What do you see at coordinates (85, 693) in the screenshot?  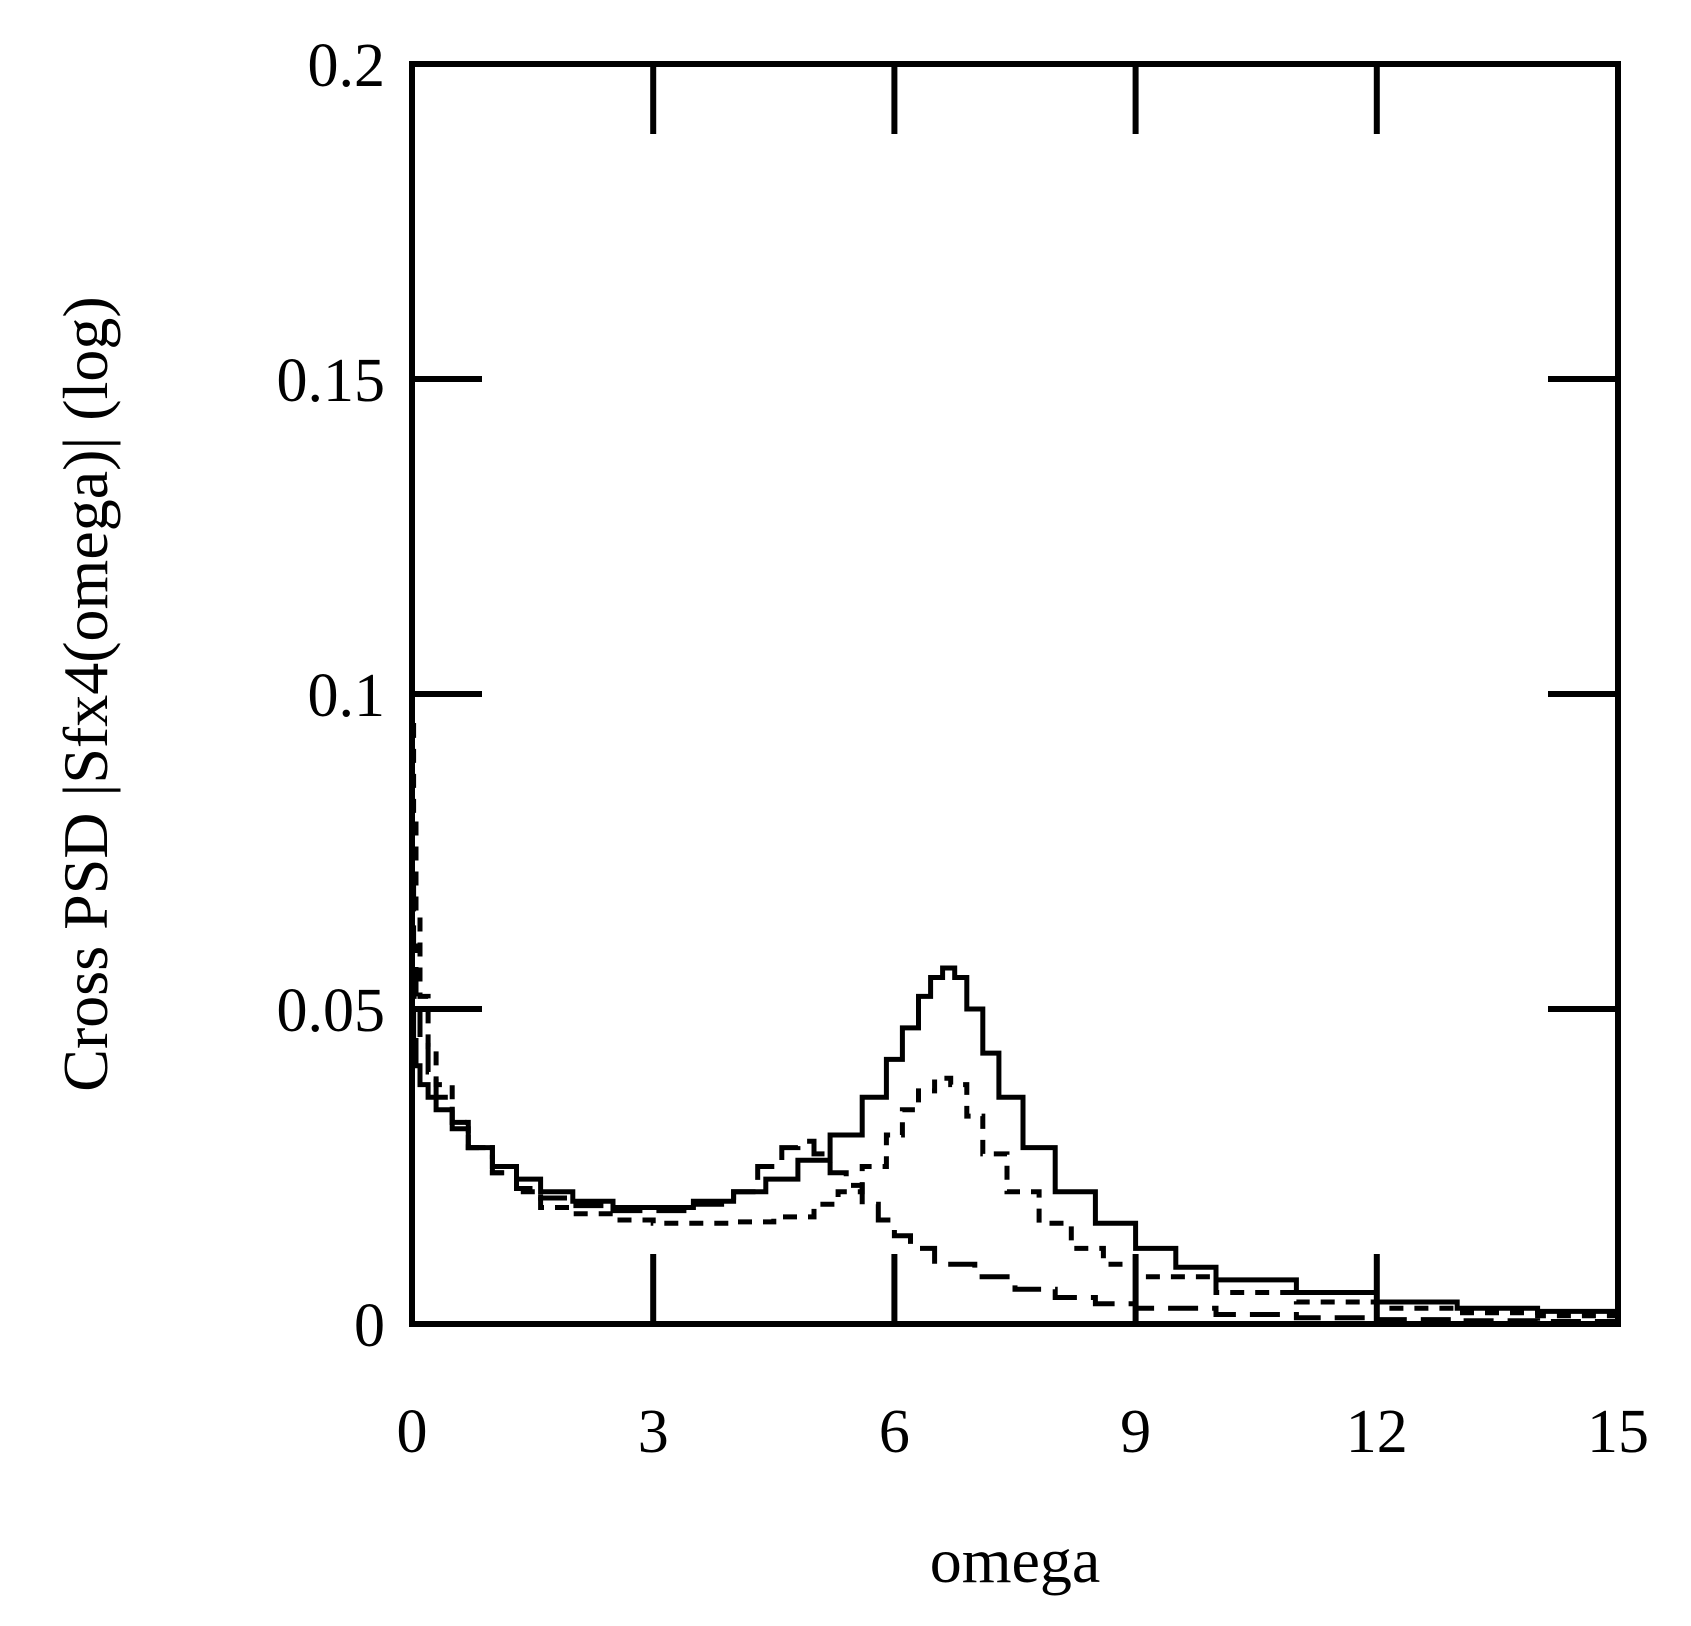 I see `y-axis-label: Cross PSD |Sfx4(omega)| (log)` at bounding box center [85, 693].